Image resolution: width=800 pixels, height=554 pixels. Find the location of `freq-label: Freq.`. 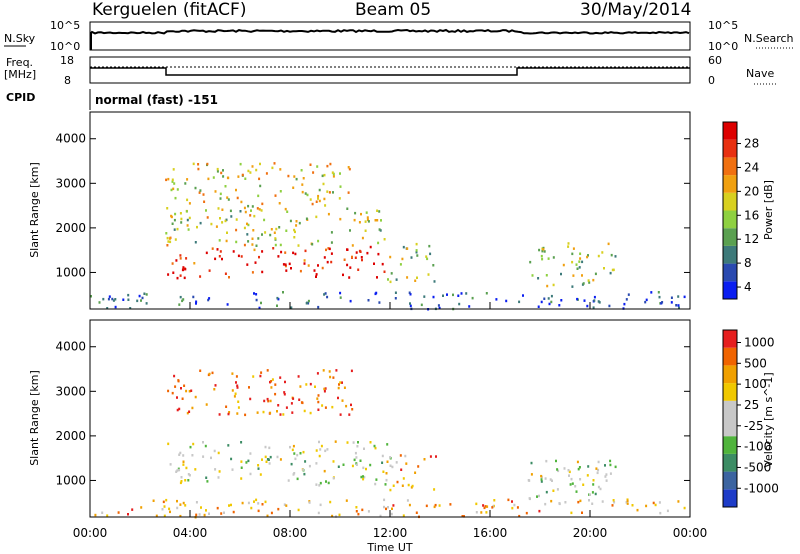

freq-label: Freq. is located at coordinates (19, 62).